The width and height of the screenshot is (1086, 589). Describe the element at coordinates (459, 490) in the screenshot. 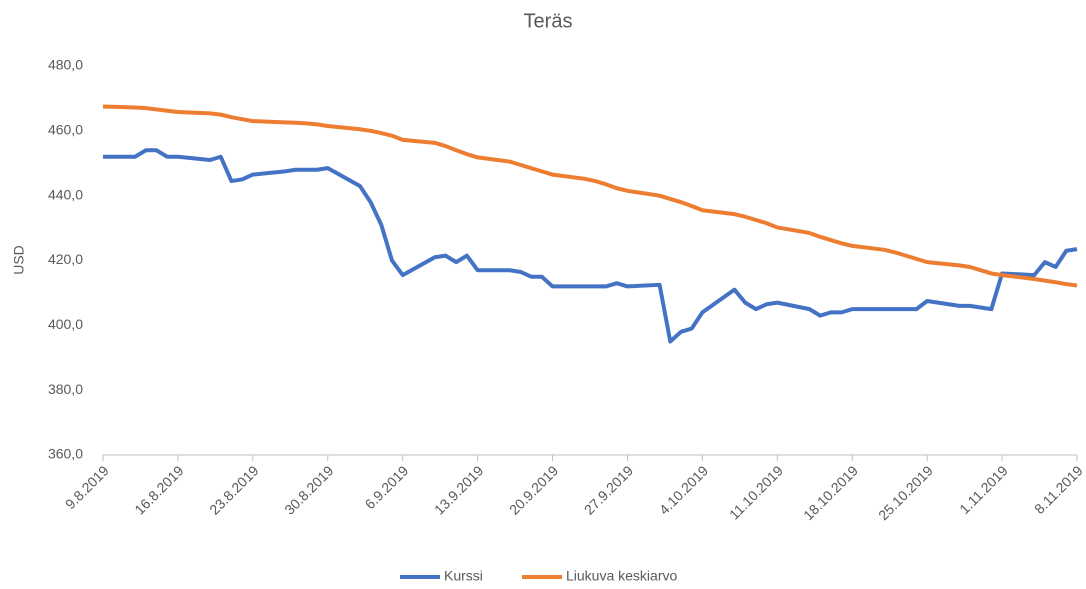

I see `x-tick-label: 13.9.2019` at that location.